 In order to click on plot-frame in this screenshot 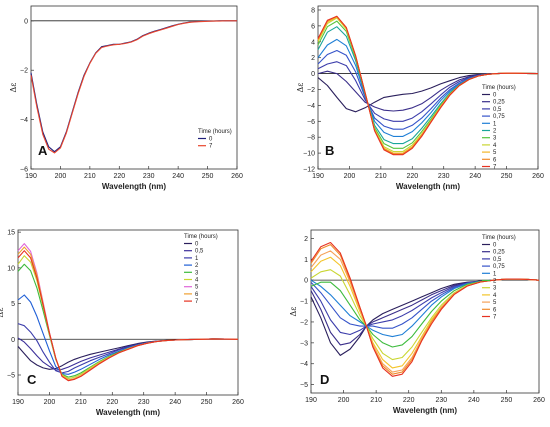, I will do `click(134, 87)`.